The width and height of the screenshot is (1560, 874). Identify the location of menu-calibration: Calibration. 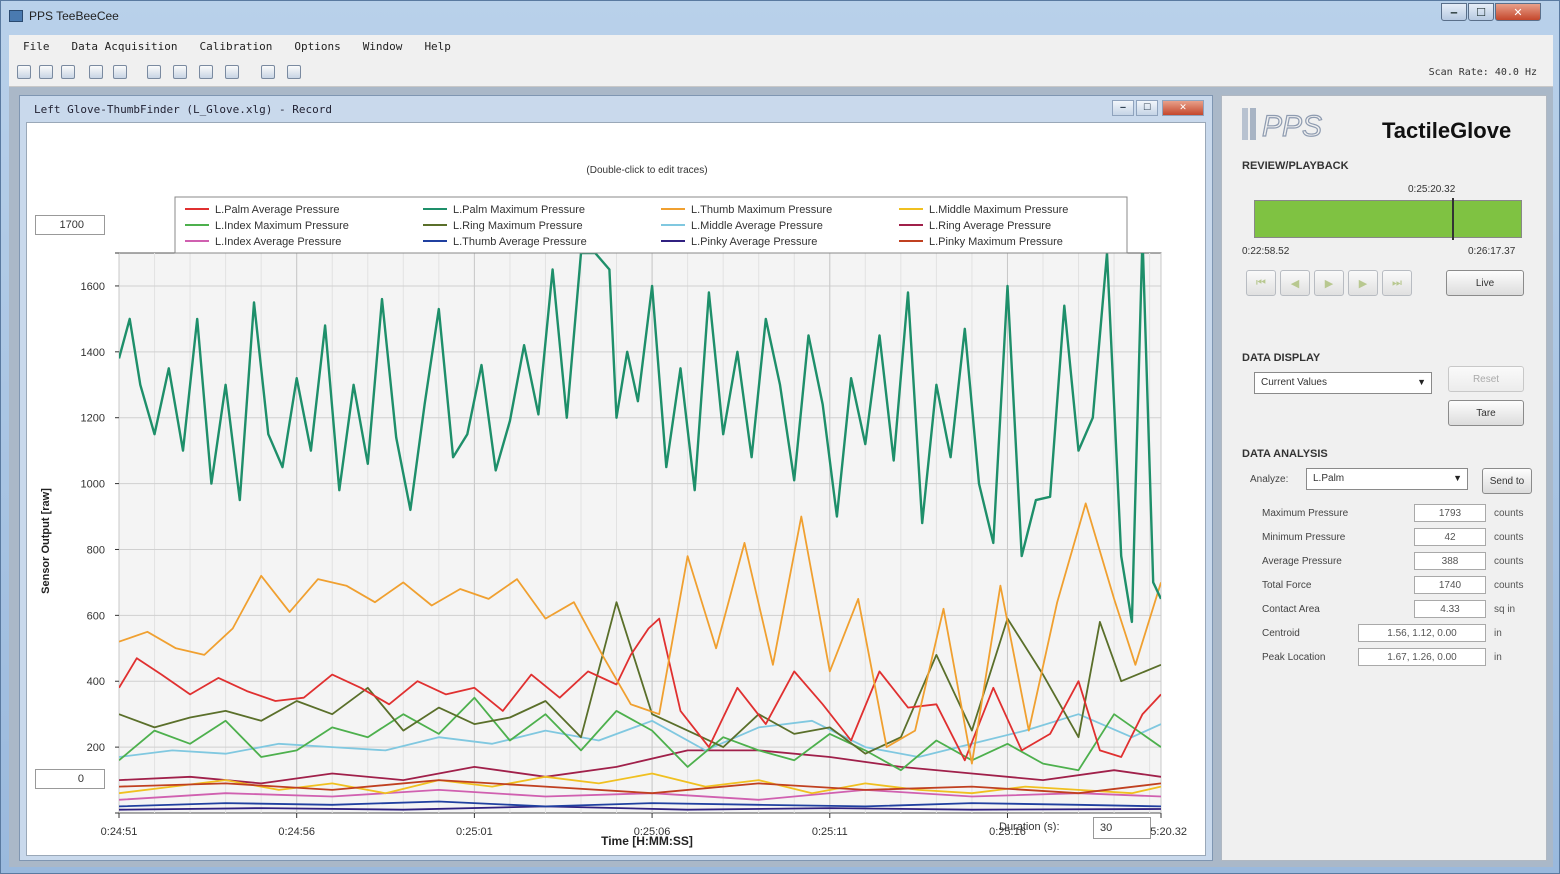
(236, 46).